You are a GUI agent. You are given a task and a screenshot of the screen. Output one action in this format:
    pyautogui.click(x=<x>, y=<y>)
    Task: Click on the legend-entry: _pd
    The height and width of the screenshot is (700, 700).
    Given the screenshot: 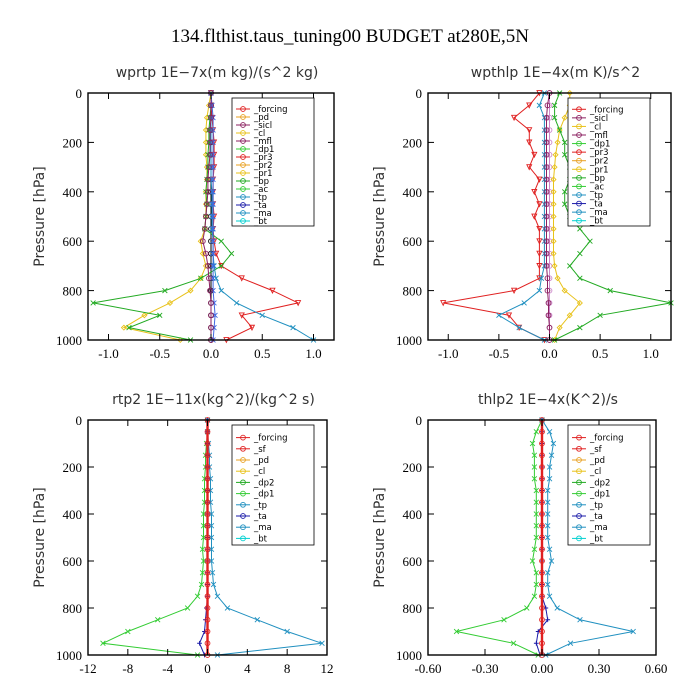 What is the action you would take?
    pyautogui.click(x=252, y=461)
    